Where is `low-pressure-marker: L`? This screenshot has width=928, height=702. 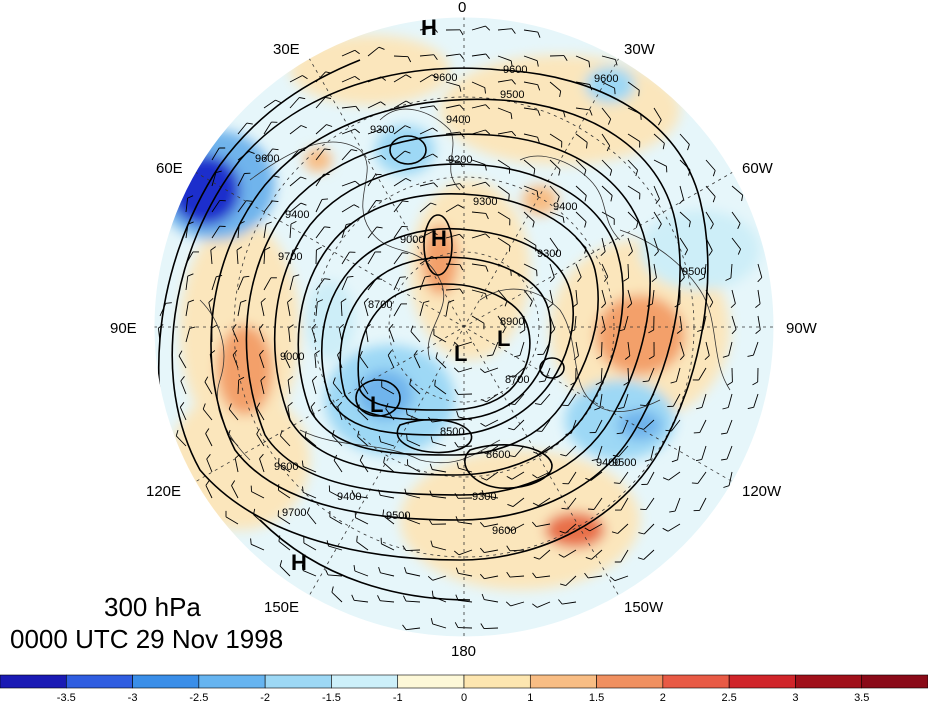 low-pressure-marker: L is located at coordinates (503, 338).